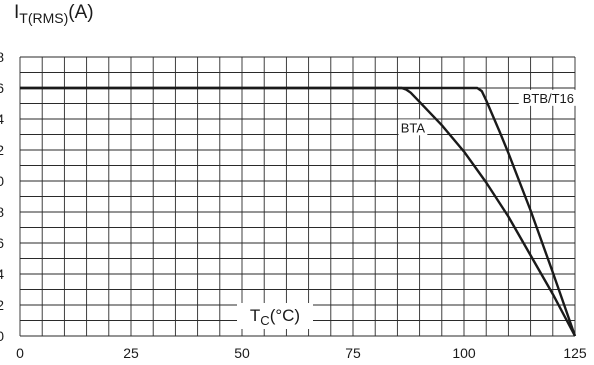  I want to click on series-label: BTA, so click(413, 127).